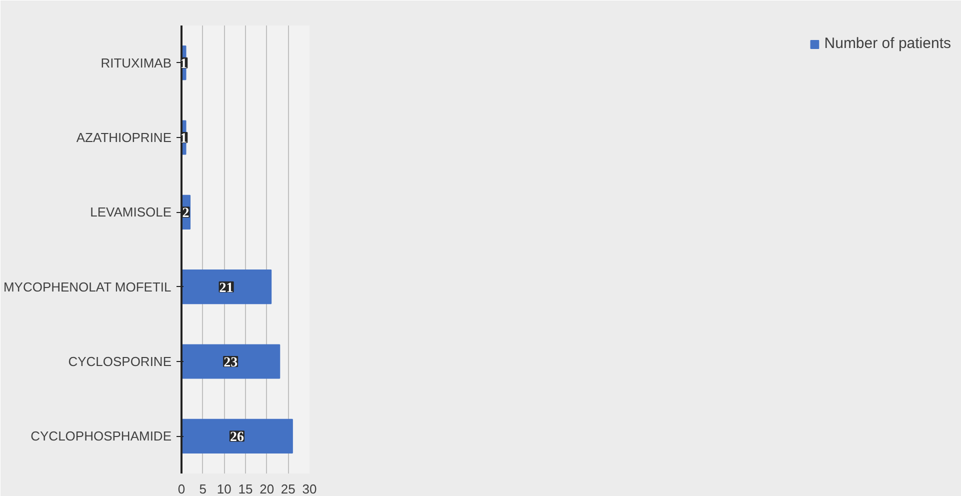 The image size is (961, 496). What do you see at coordinates (101, 436) in the screenshot?
I see `y-tick-label: CYCLOPHOSPHAMIDE` at bounding box center [101, 436].